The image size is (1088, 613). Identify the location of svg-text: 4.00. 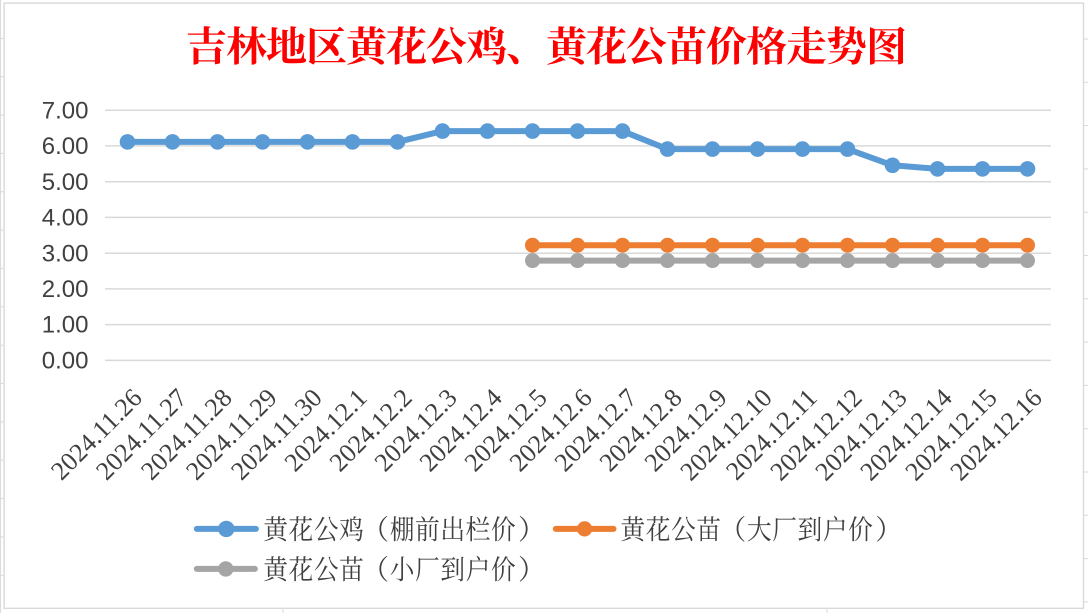
(65, 218).